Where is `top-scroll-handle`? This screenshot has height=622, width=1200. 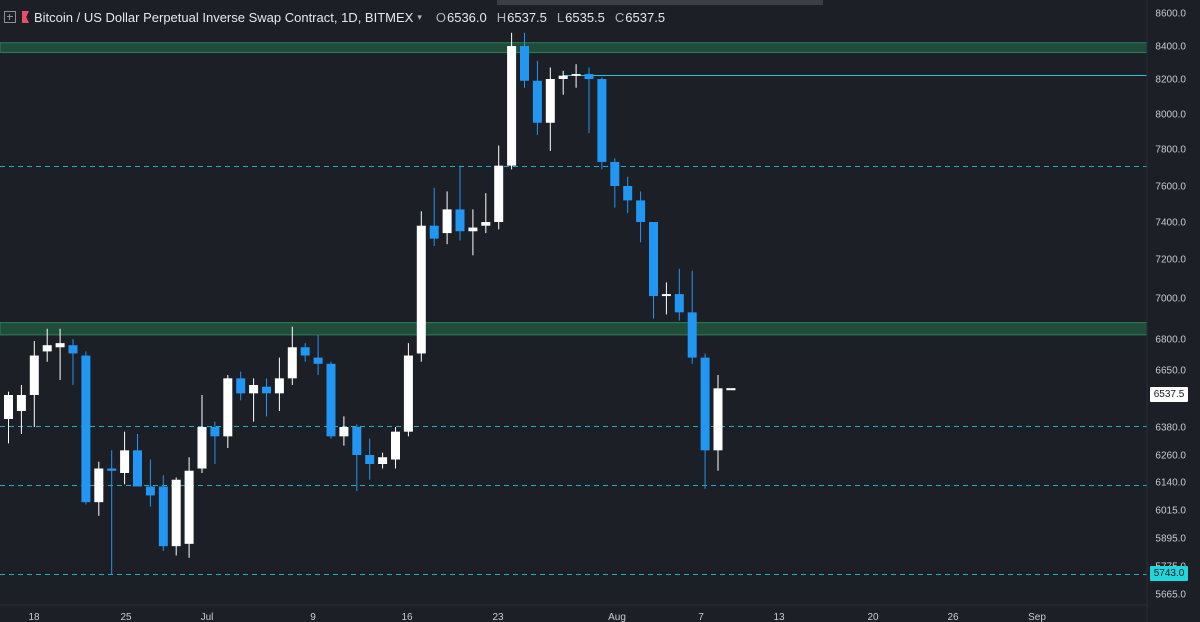
top-scroll-handle is located at coordinates (660, 2).